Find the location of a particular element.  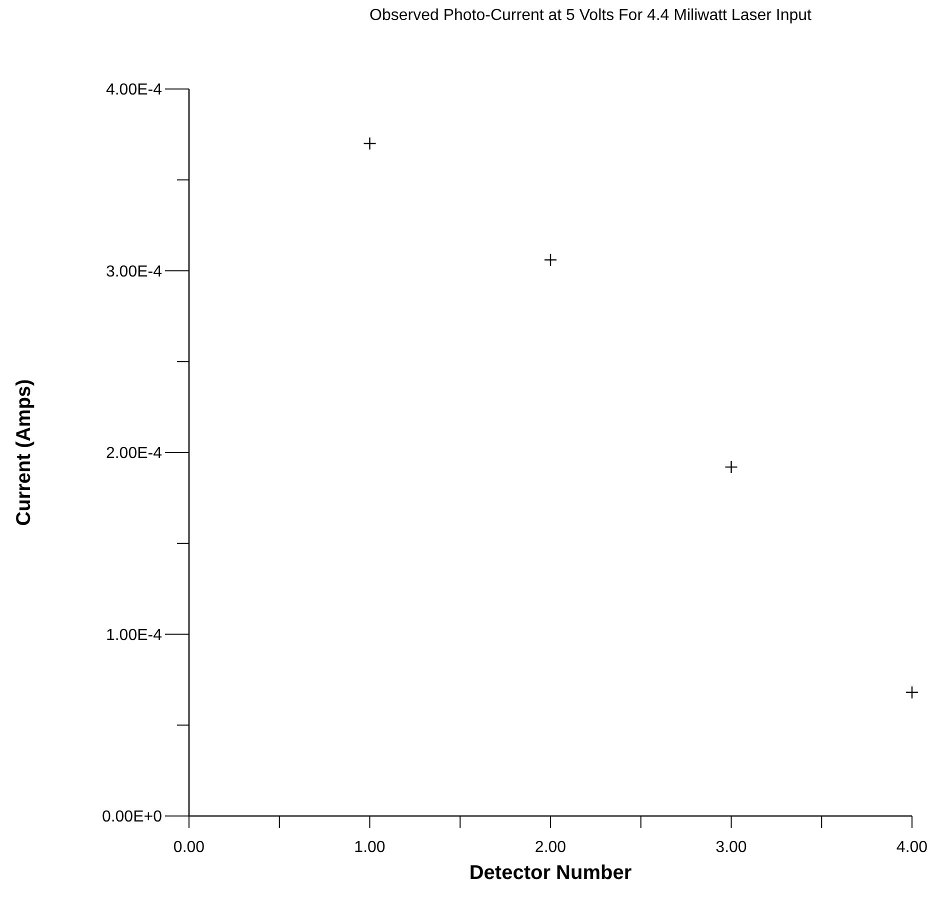

x-tick-label: 3.00 is located at coordinates (731, 847).